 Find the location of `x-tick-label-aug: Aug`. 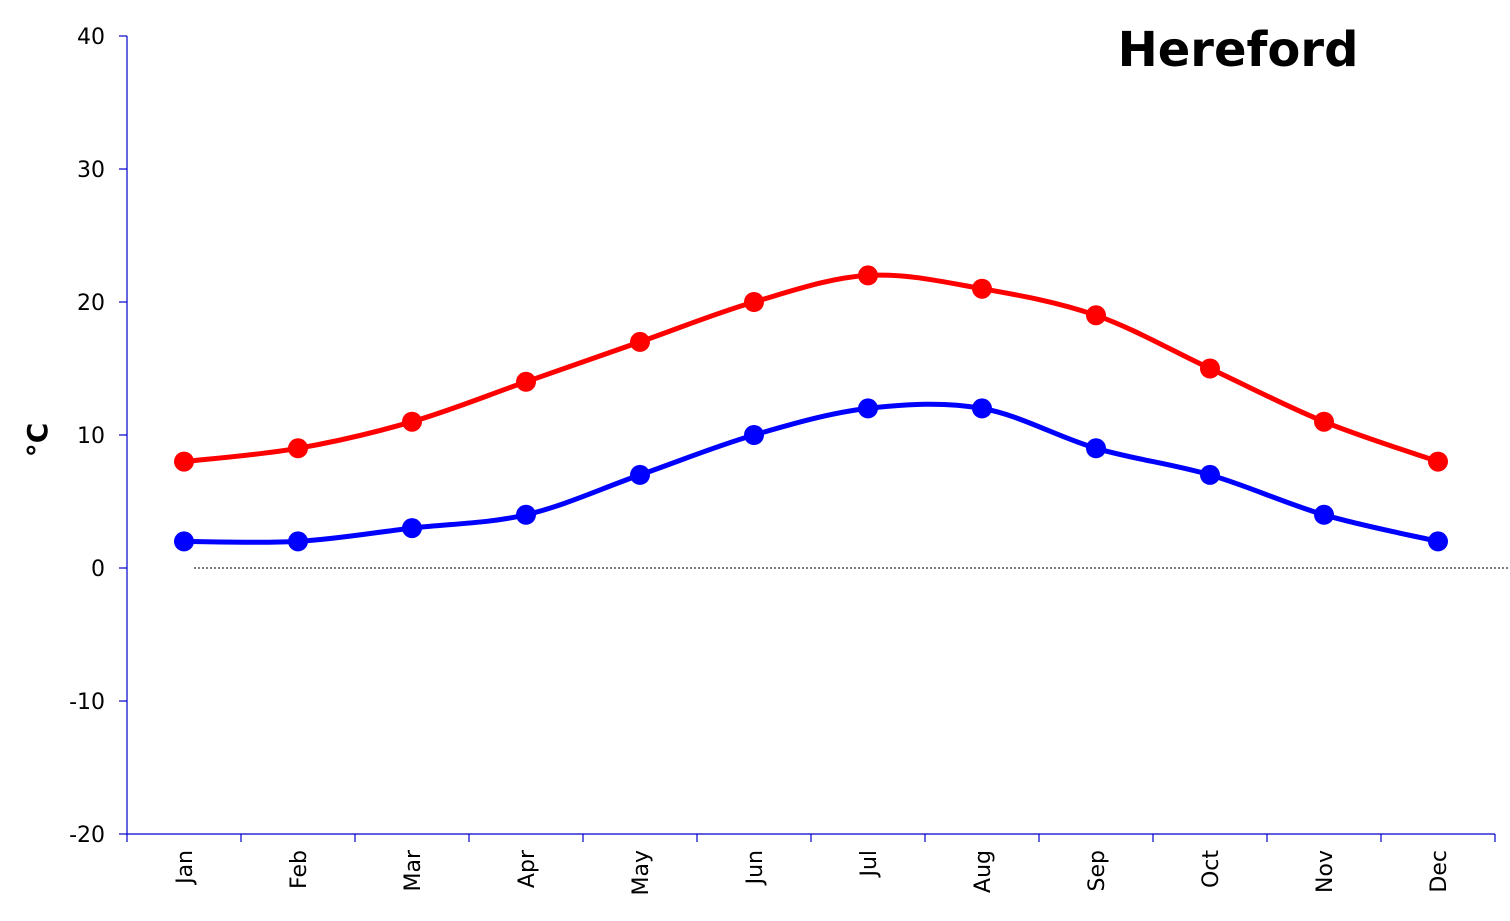

x-tick-label-aug: Aug is located at coordinates (983, 871).